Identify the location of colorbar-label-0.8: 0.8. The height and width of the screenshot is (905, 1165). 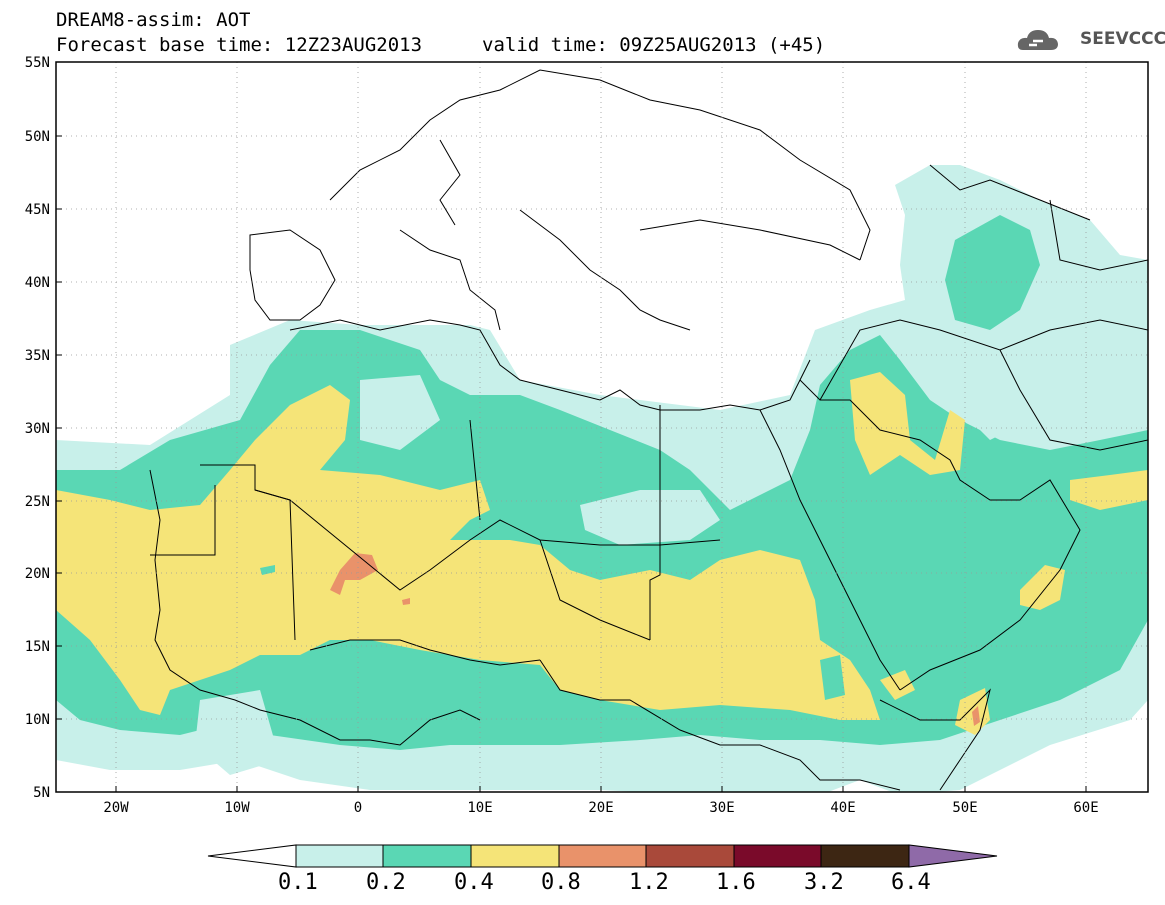
(561, 882).